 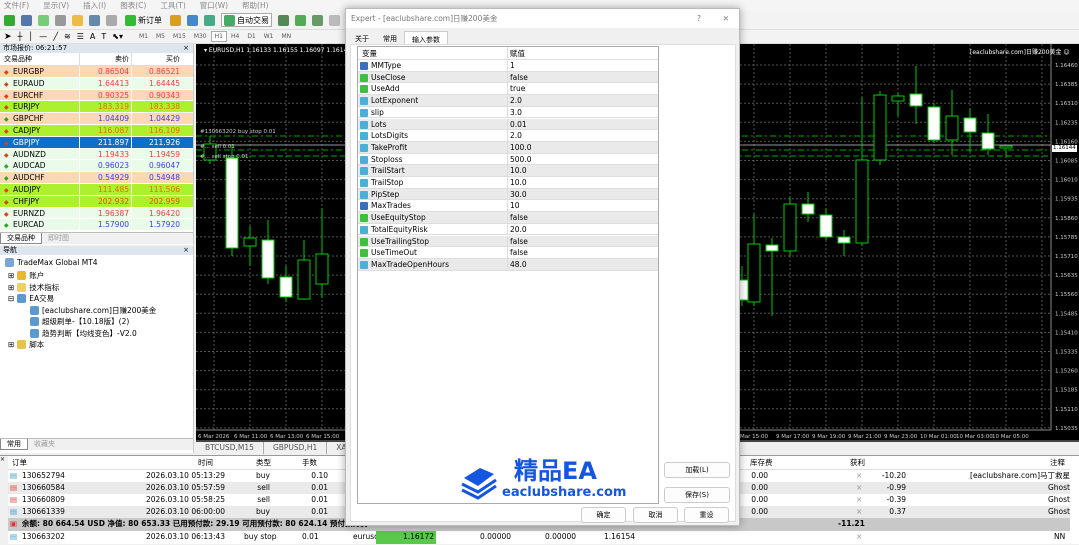 What do you see at coordinates (56, 36) in the screenshot?
I see `trendline-icon: ╱` at bounding box center [56, 36].